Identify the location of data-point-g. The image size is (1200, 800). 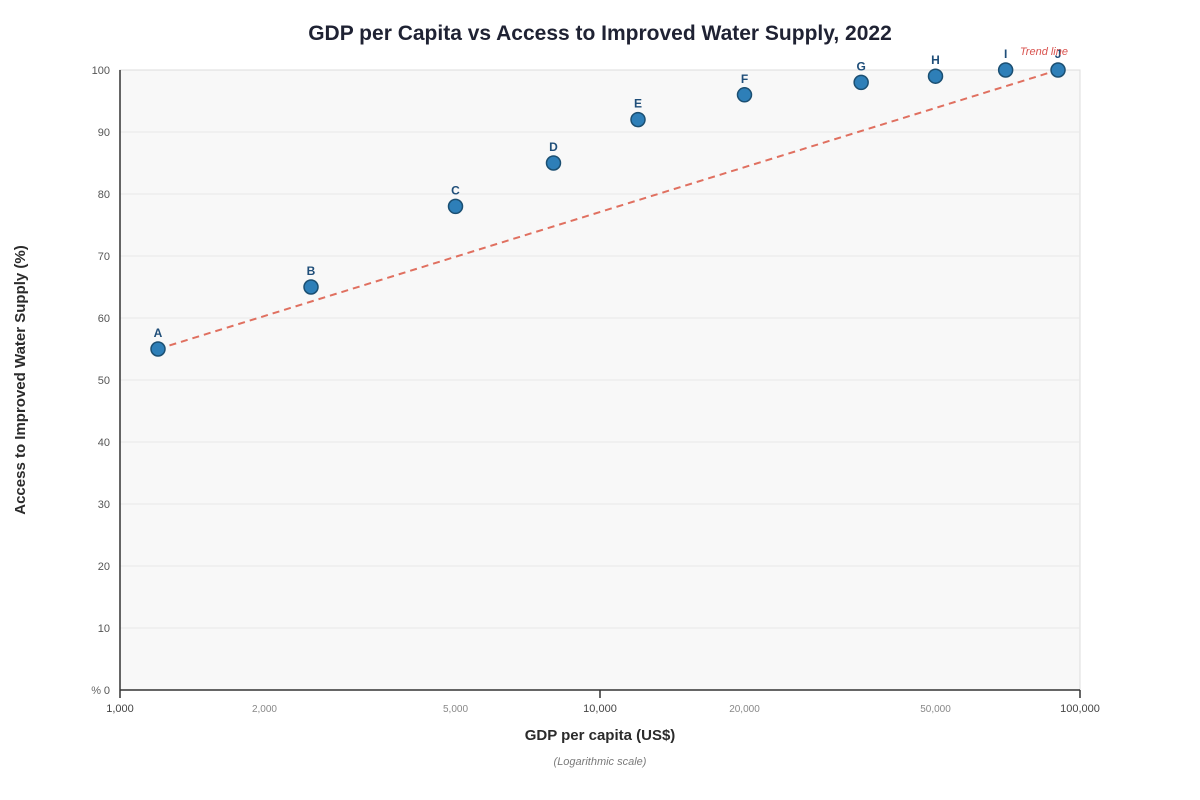
(861, 82).